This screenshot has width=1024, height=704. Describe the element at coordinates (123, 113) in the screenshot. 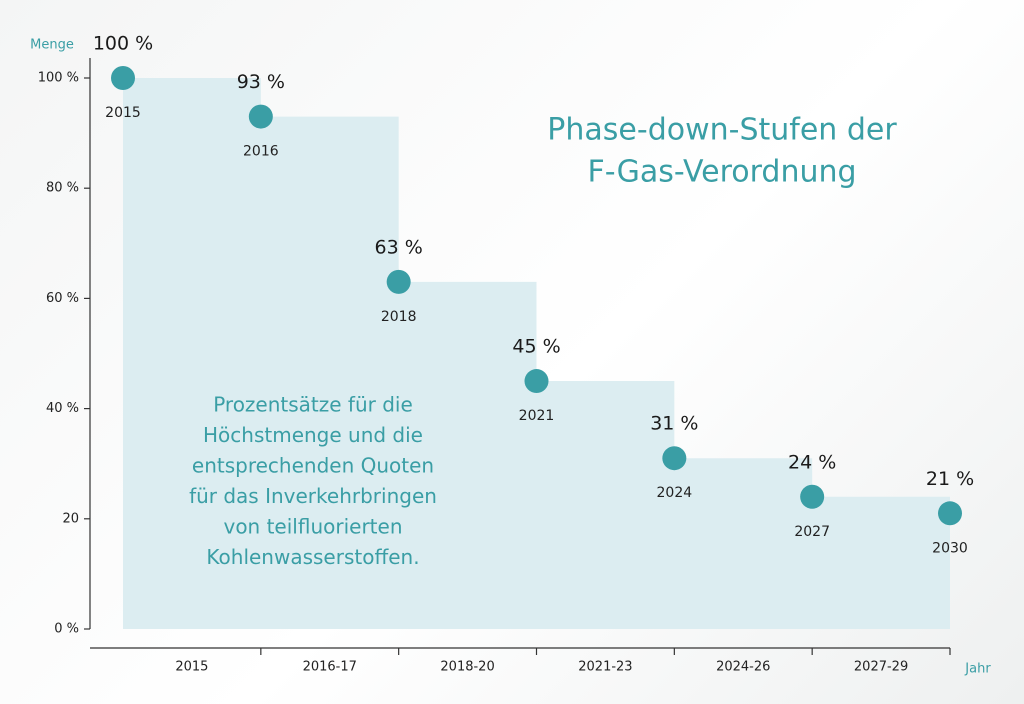

I see `point-label: 2015` at that location.